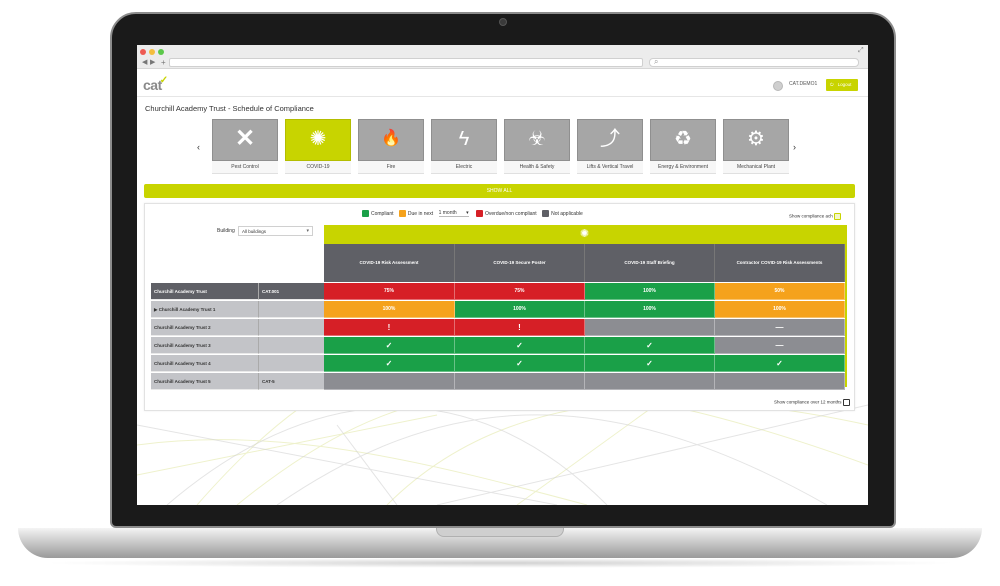 This screenshot has height=586, width=1000. I want to click on legend-overdue: Overdue/non compliant, so click(506, 213).